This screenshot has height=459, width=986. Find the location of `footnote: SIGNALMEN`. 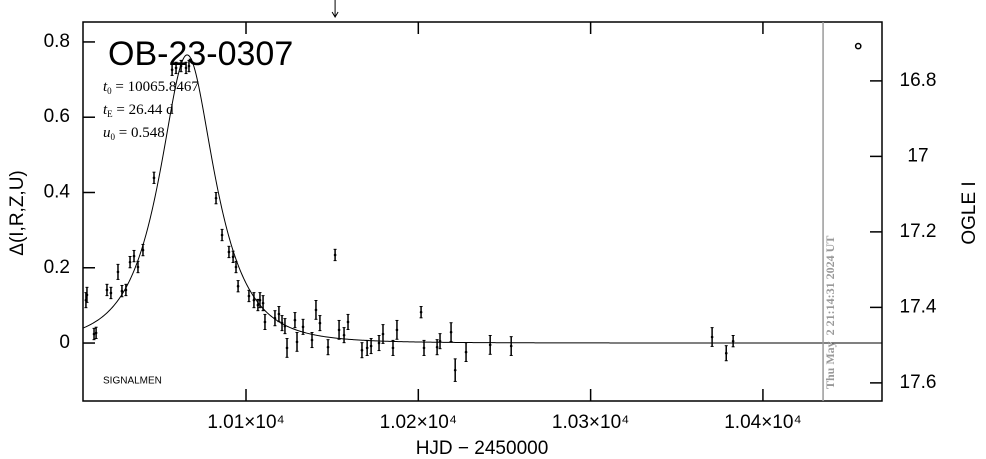

footnote: SIGNALMEN is located at coordinates (132, 381).